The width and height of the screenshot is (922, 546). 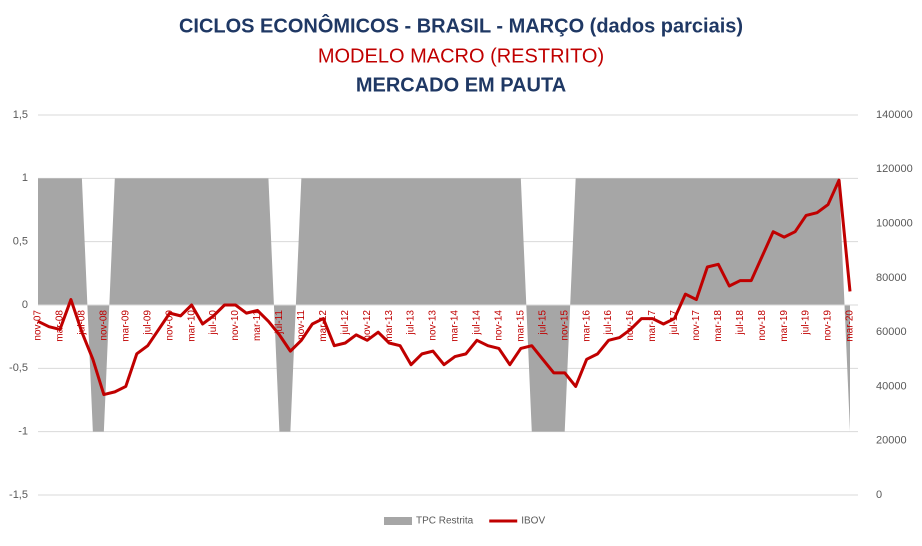 What do you see at coordinates (894, 223) in the screenshot?
I see `y2-tick-label: 100000` at bounding box center [894, 223].